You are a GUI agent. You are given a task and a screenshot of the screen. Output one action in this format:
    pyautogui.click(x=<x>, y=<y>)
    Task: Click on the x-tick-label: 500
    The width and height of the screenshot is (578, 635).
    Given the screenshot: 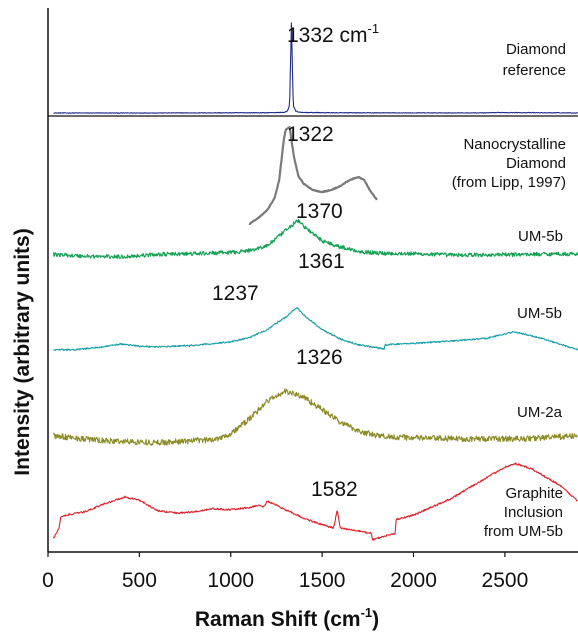 What is the action you would take?
    pyautogui.click(x=139, y=580)
    